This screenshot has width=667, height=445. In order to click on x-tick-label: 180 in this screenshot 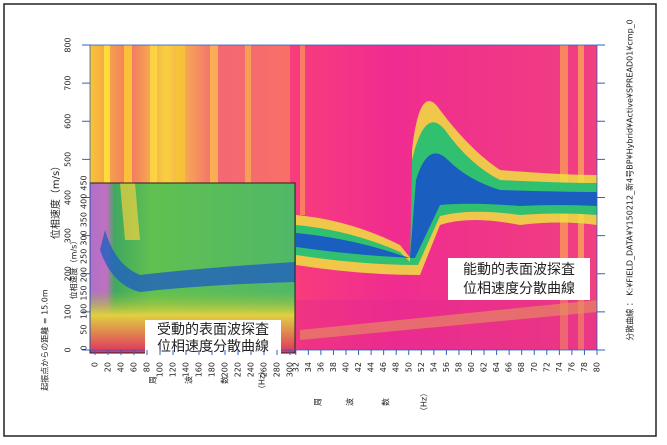, I will do `click(212, 369)`.